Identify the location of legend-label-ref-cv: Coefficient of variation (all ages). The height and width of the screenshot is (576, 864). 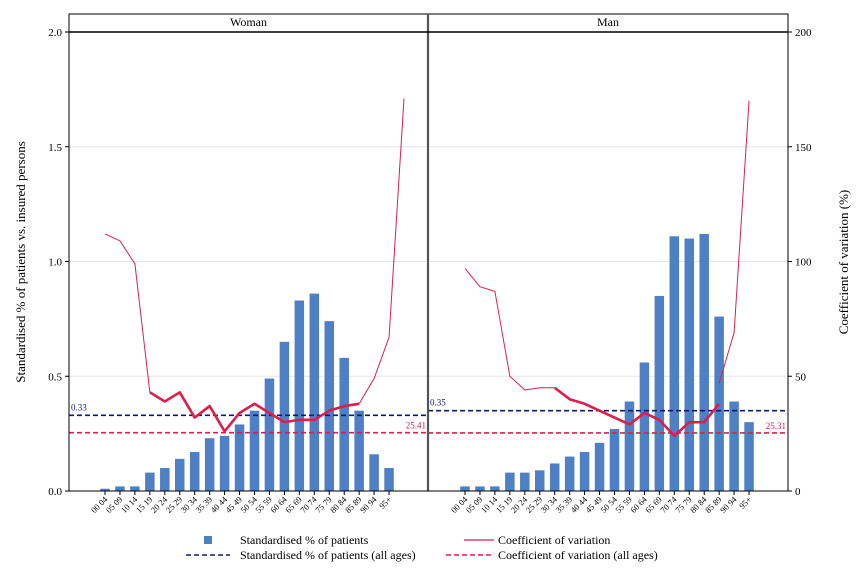
(578, 555).